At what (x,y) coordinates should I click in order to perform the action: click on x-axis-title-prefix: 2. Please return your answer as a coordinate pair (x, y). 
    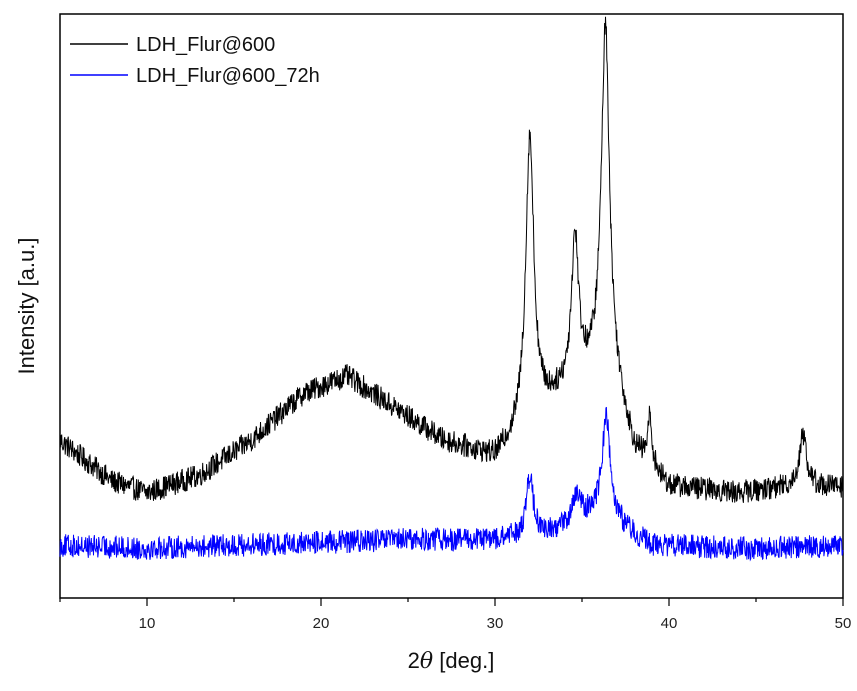
    Looking at the image, I should click on (414, 660).